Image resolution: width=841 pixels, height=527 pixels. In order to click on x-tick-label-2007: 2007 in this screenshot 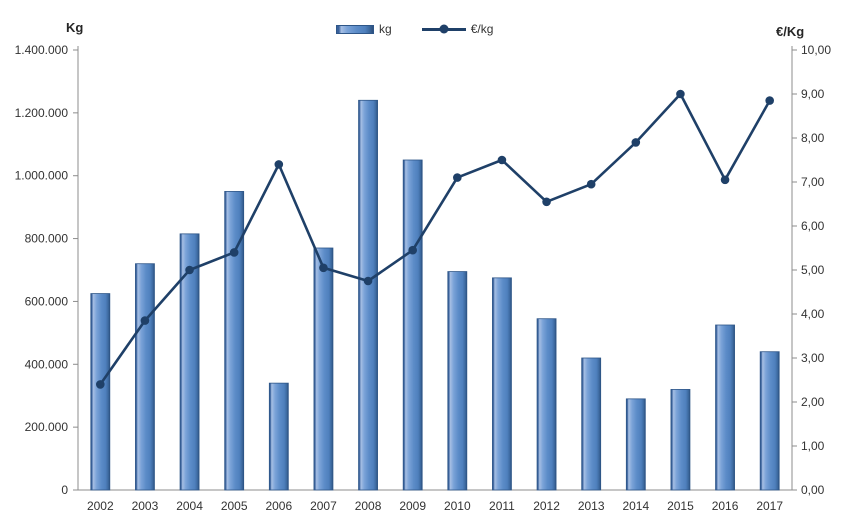, I will do `click(323, 506)`.